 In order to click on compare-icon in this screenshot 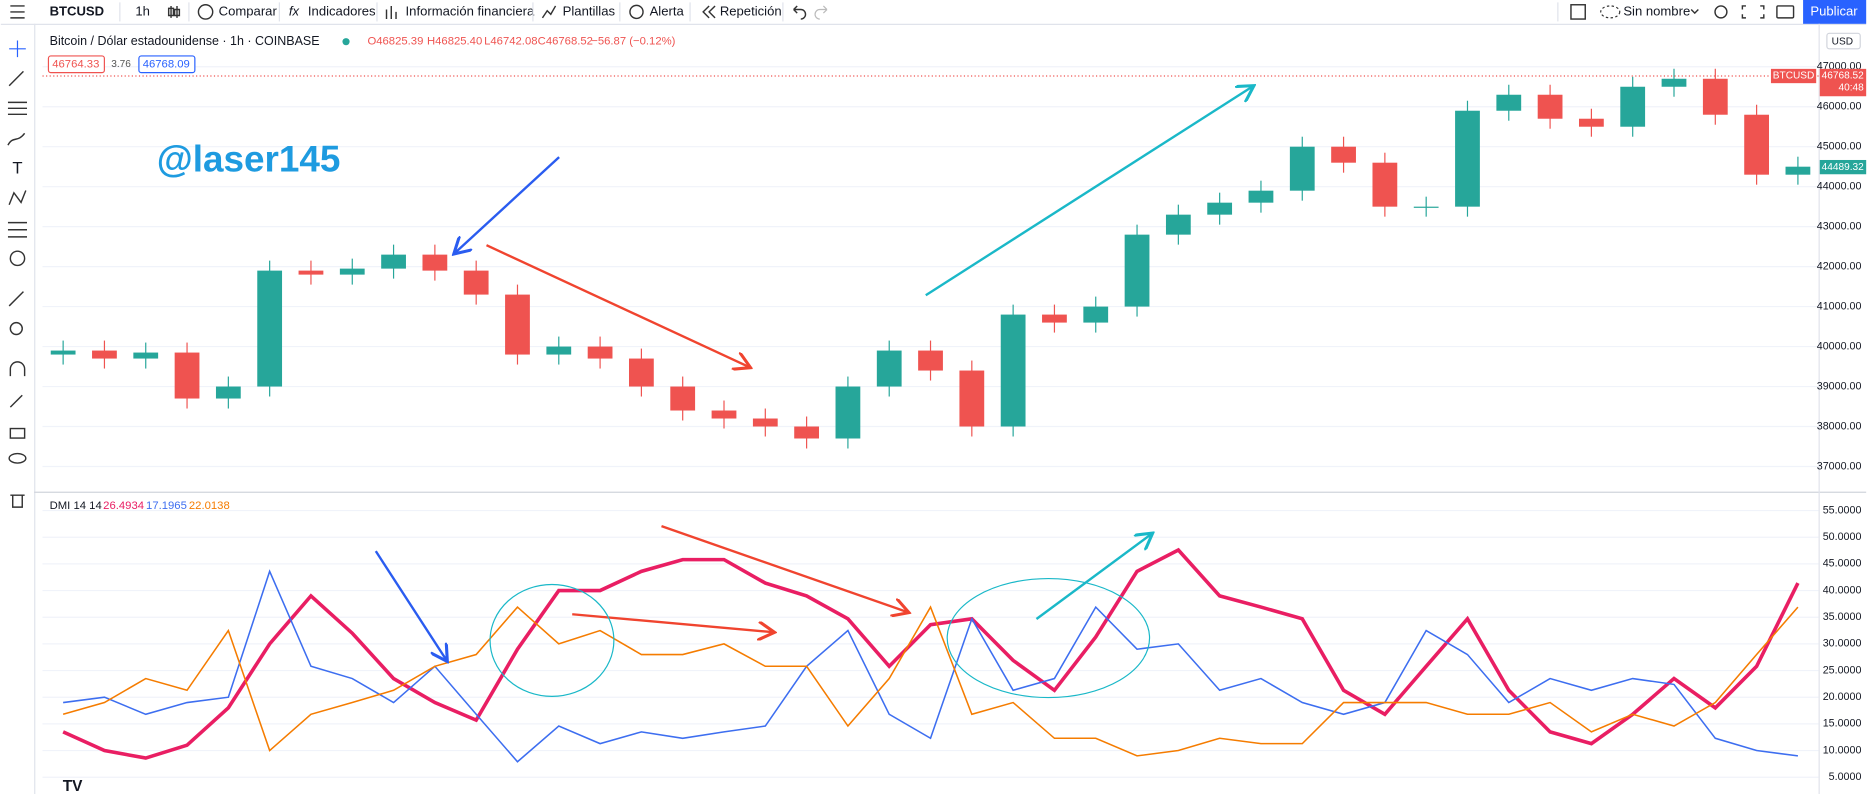, I will do `click(205, 12)`.